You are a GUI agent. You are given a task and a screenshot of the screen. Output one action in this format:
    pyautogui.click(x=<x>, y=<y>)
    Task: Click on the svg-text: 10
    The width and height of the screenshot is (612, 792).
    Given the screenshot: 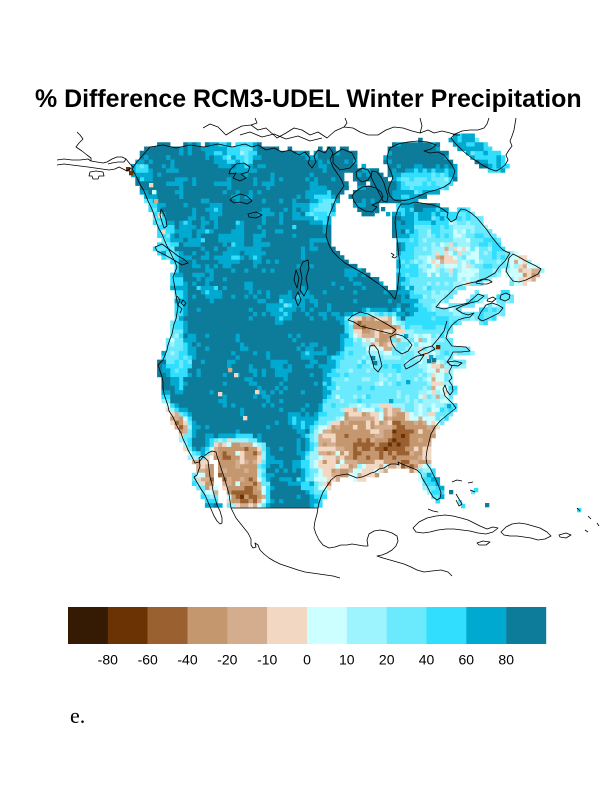 What is the action you would take?
    pyautogui.click(x=347, y=660)
    